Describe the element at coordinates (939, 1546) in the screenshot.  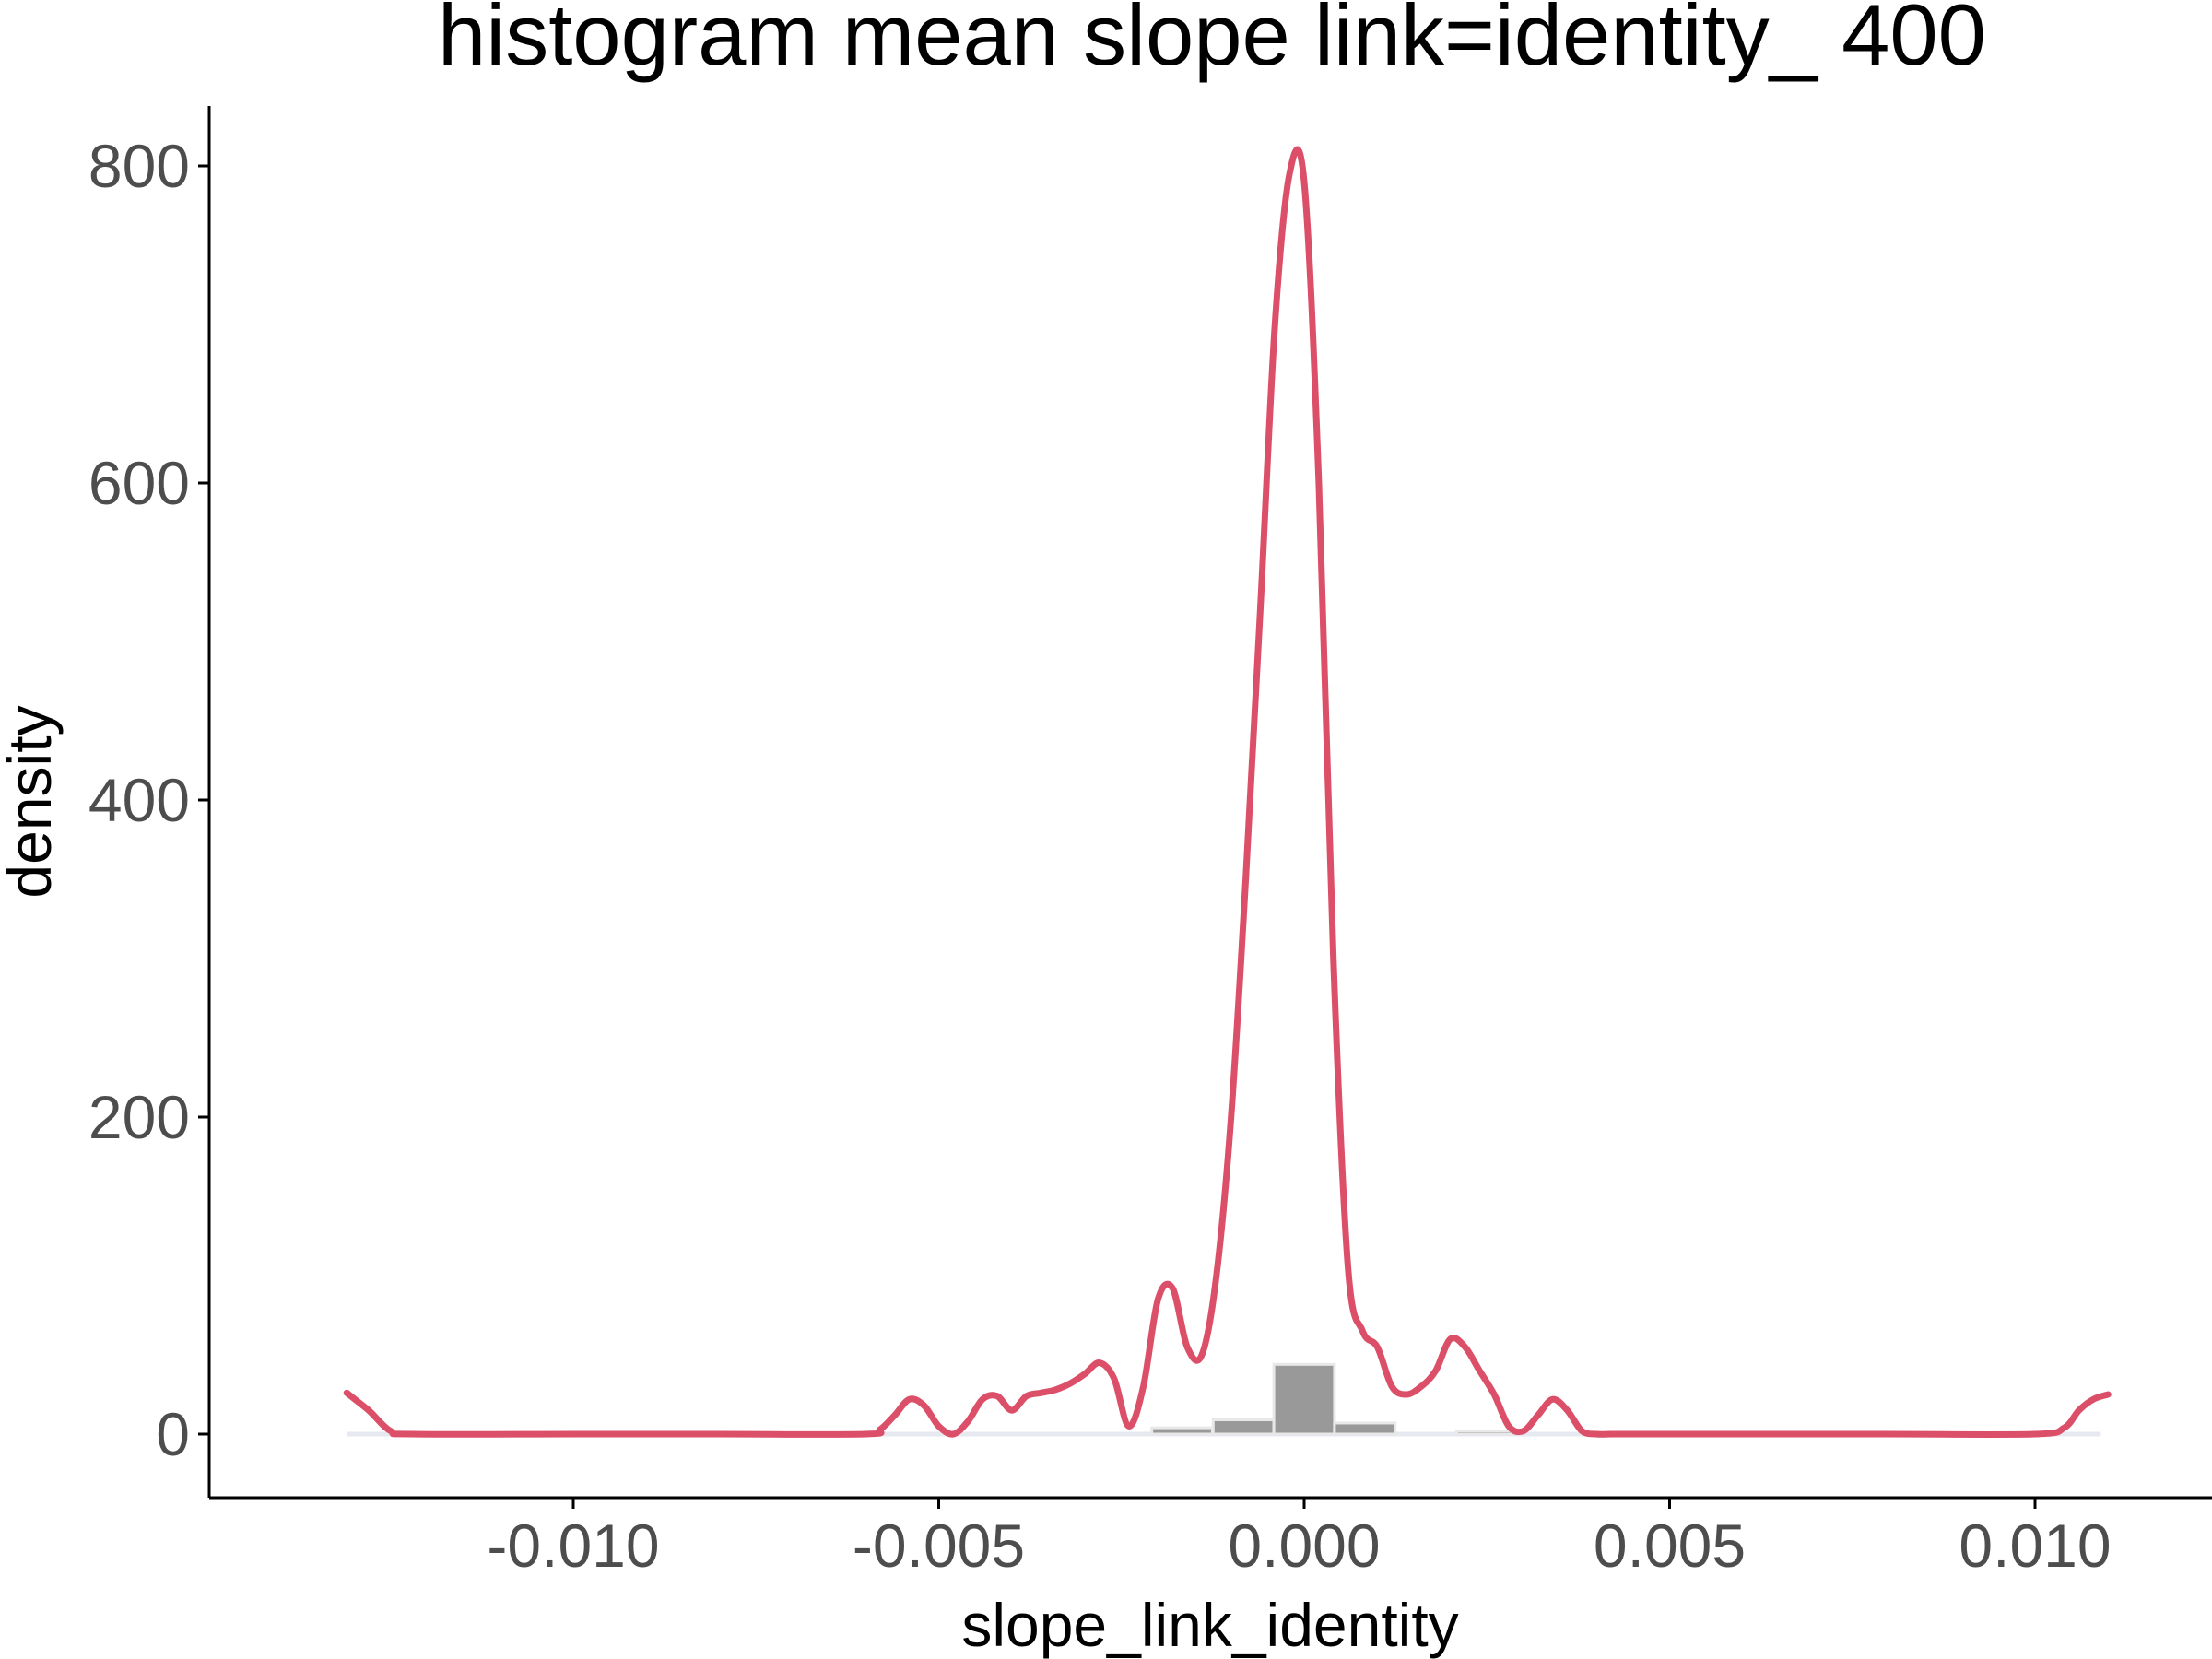
I see `x-tick-label-1: -0.005` at that location.